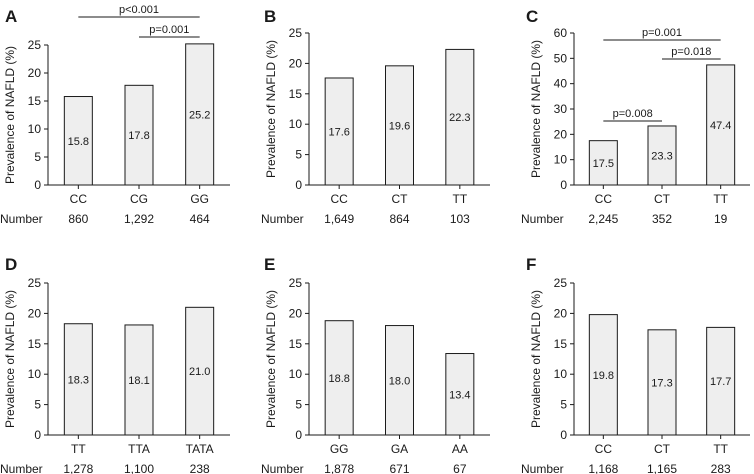 The height and width of the screenshot is (474, 754). What do you see at coordinates (561, 58) in the screenshot?
I see `y-tick-label: 50` at bounding box center [561, 58].